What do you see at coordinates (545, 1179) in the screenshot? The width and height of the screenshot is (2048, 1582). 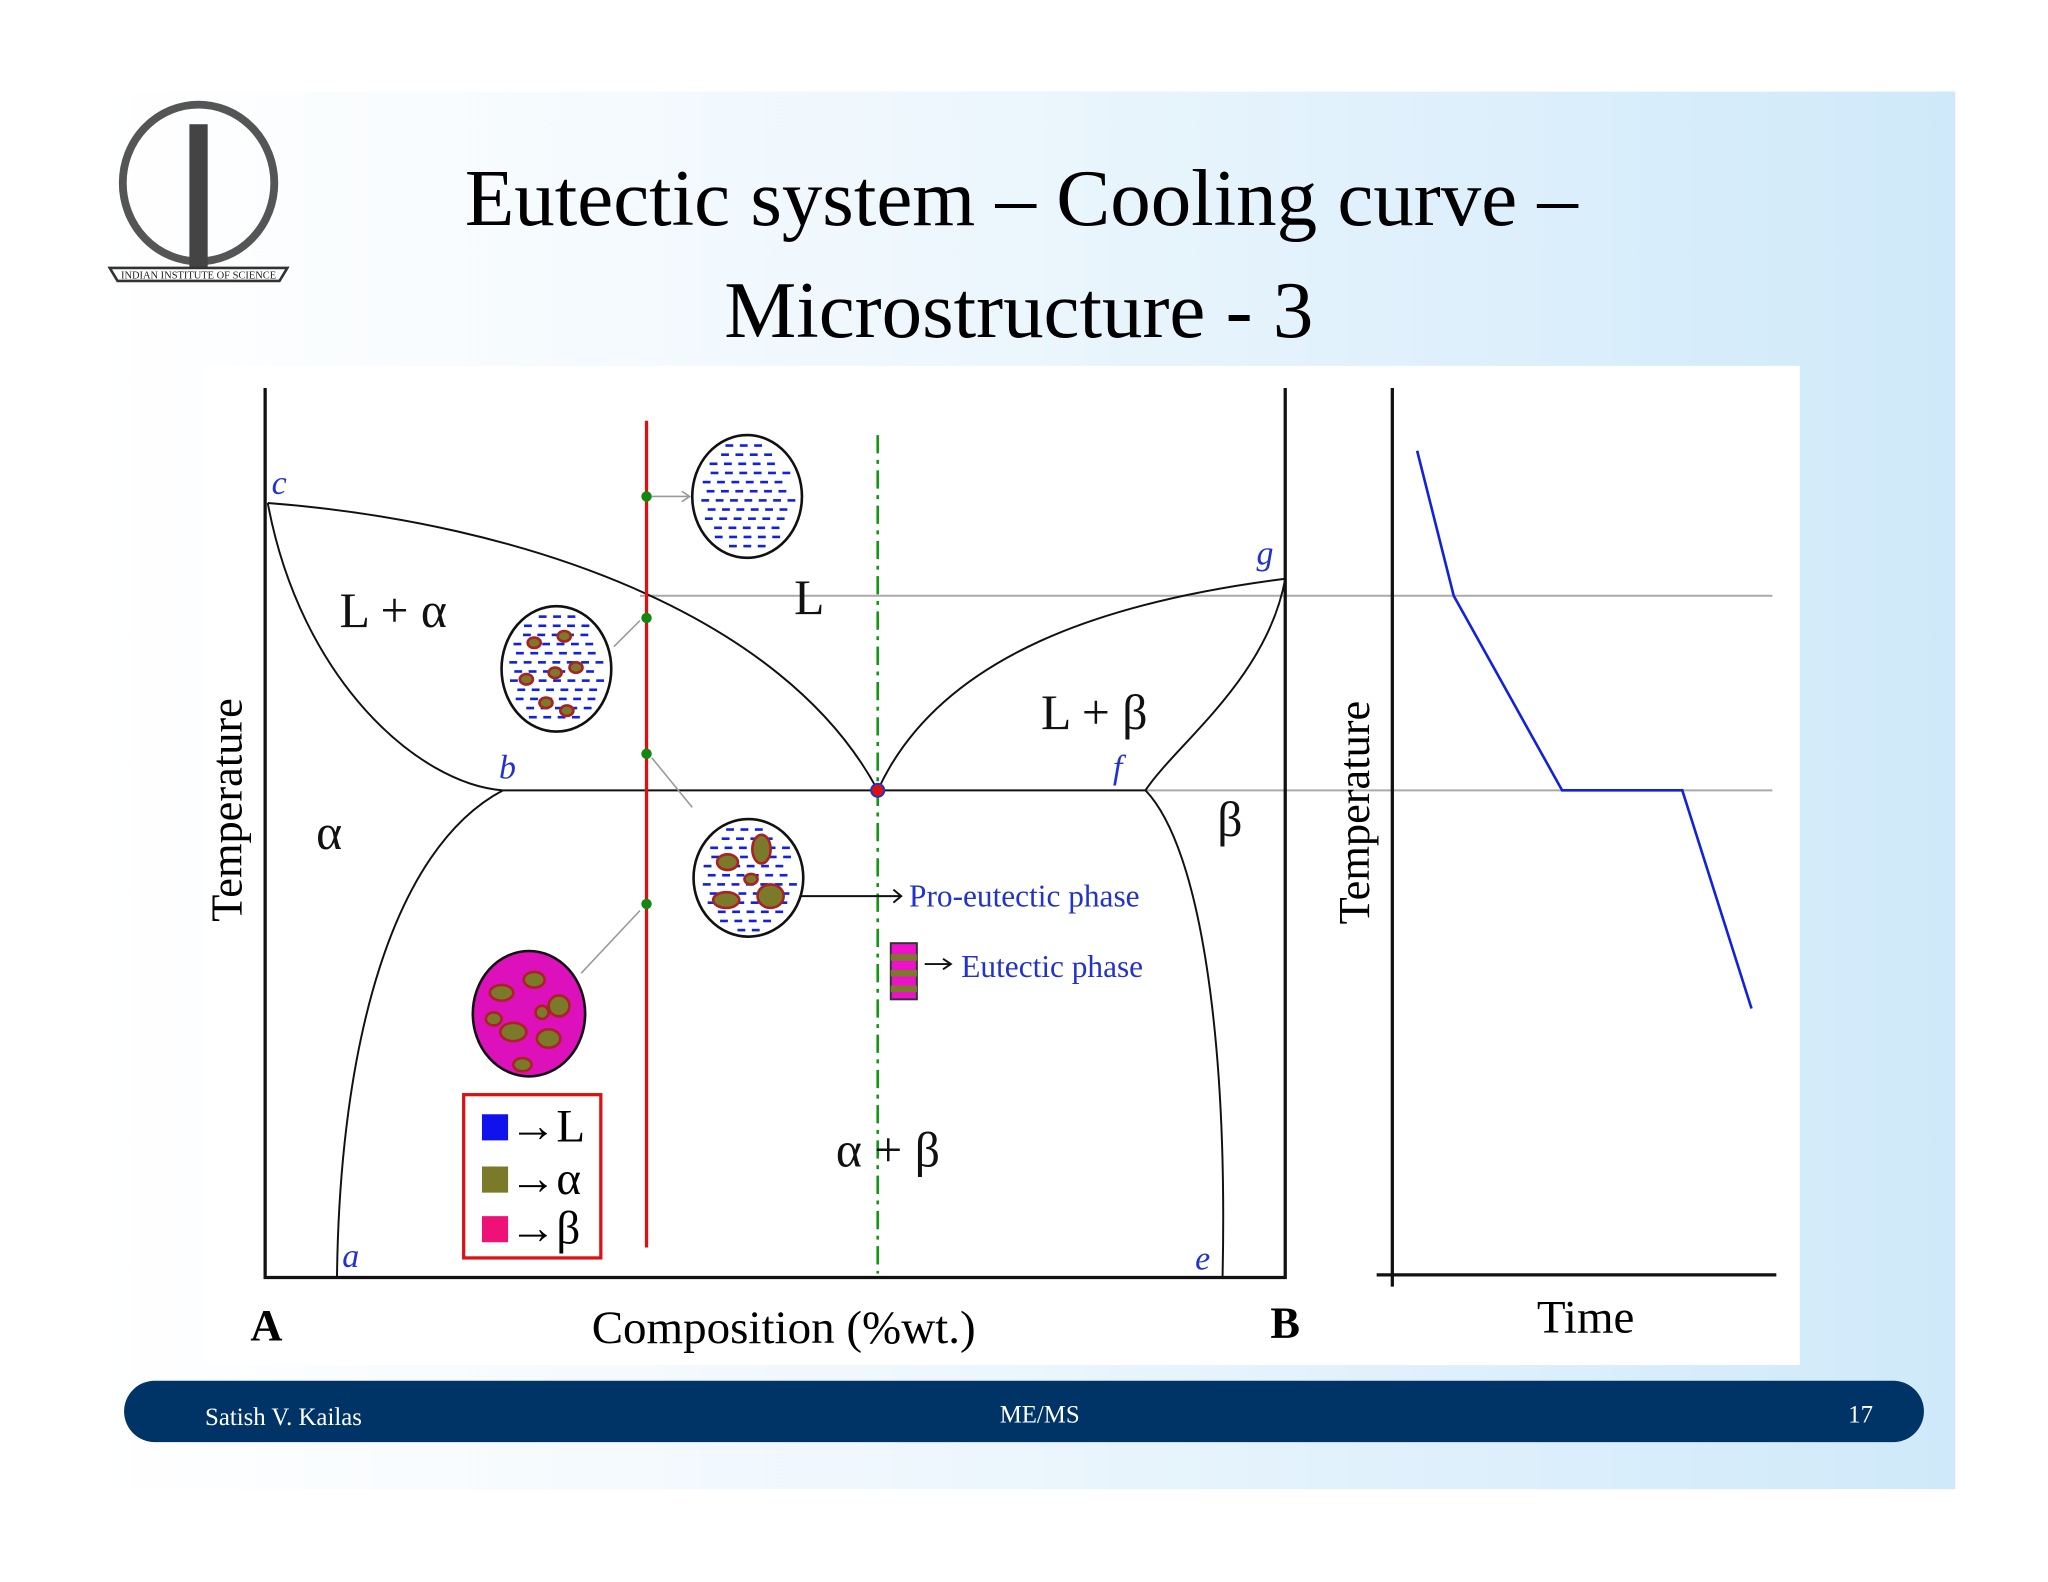 I see `legend-label: →α` at bounding box center [545, 1179].